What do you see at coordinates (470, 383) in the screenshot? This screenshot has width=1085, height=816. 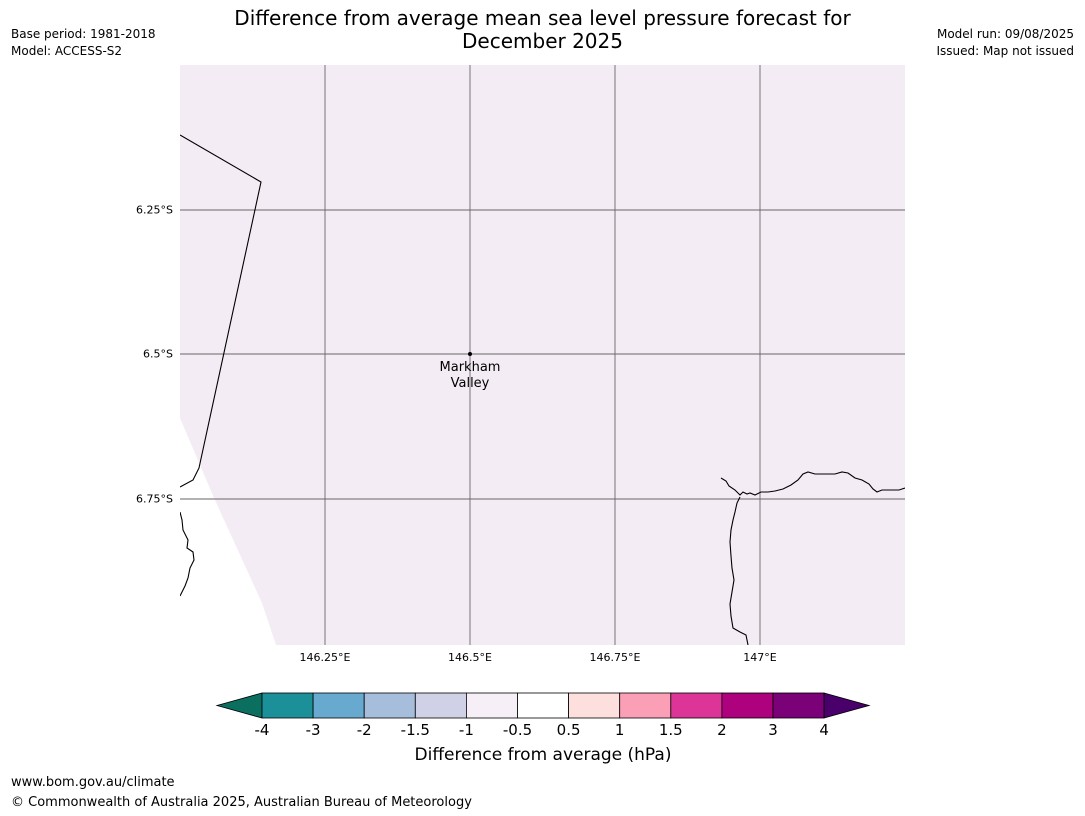 I see `place-name-line-2: Valley` at bounding box center [470, 383].